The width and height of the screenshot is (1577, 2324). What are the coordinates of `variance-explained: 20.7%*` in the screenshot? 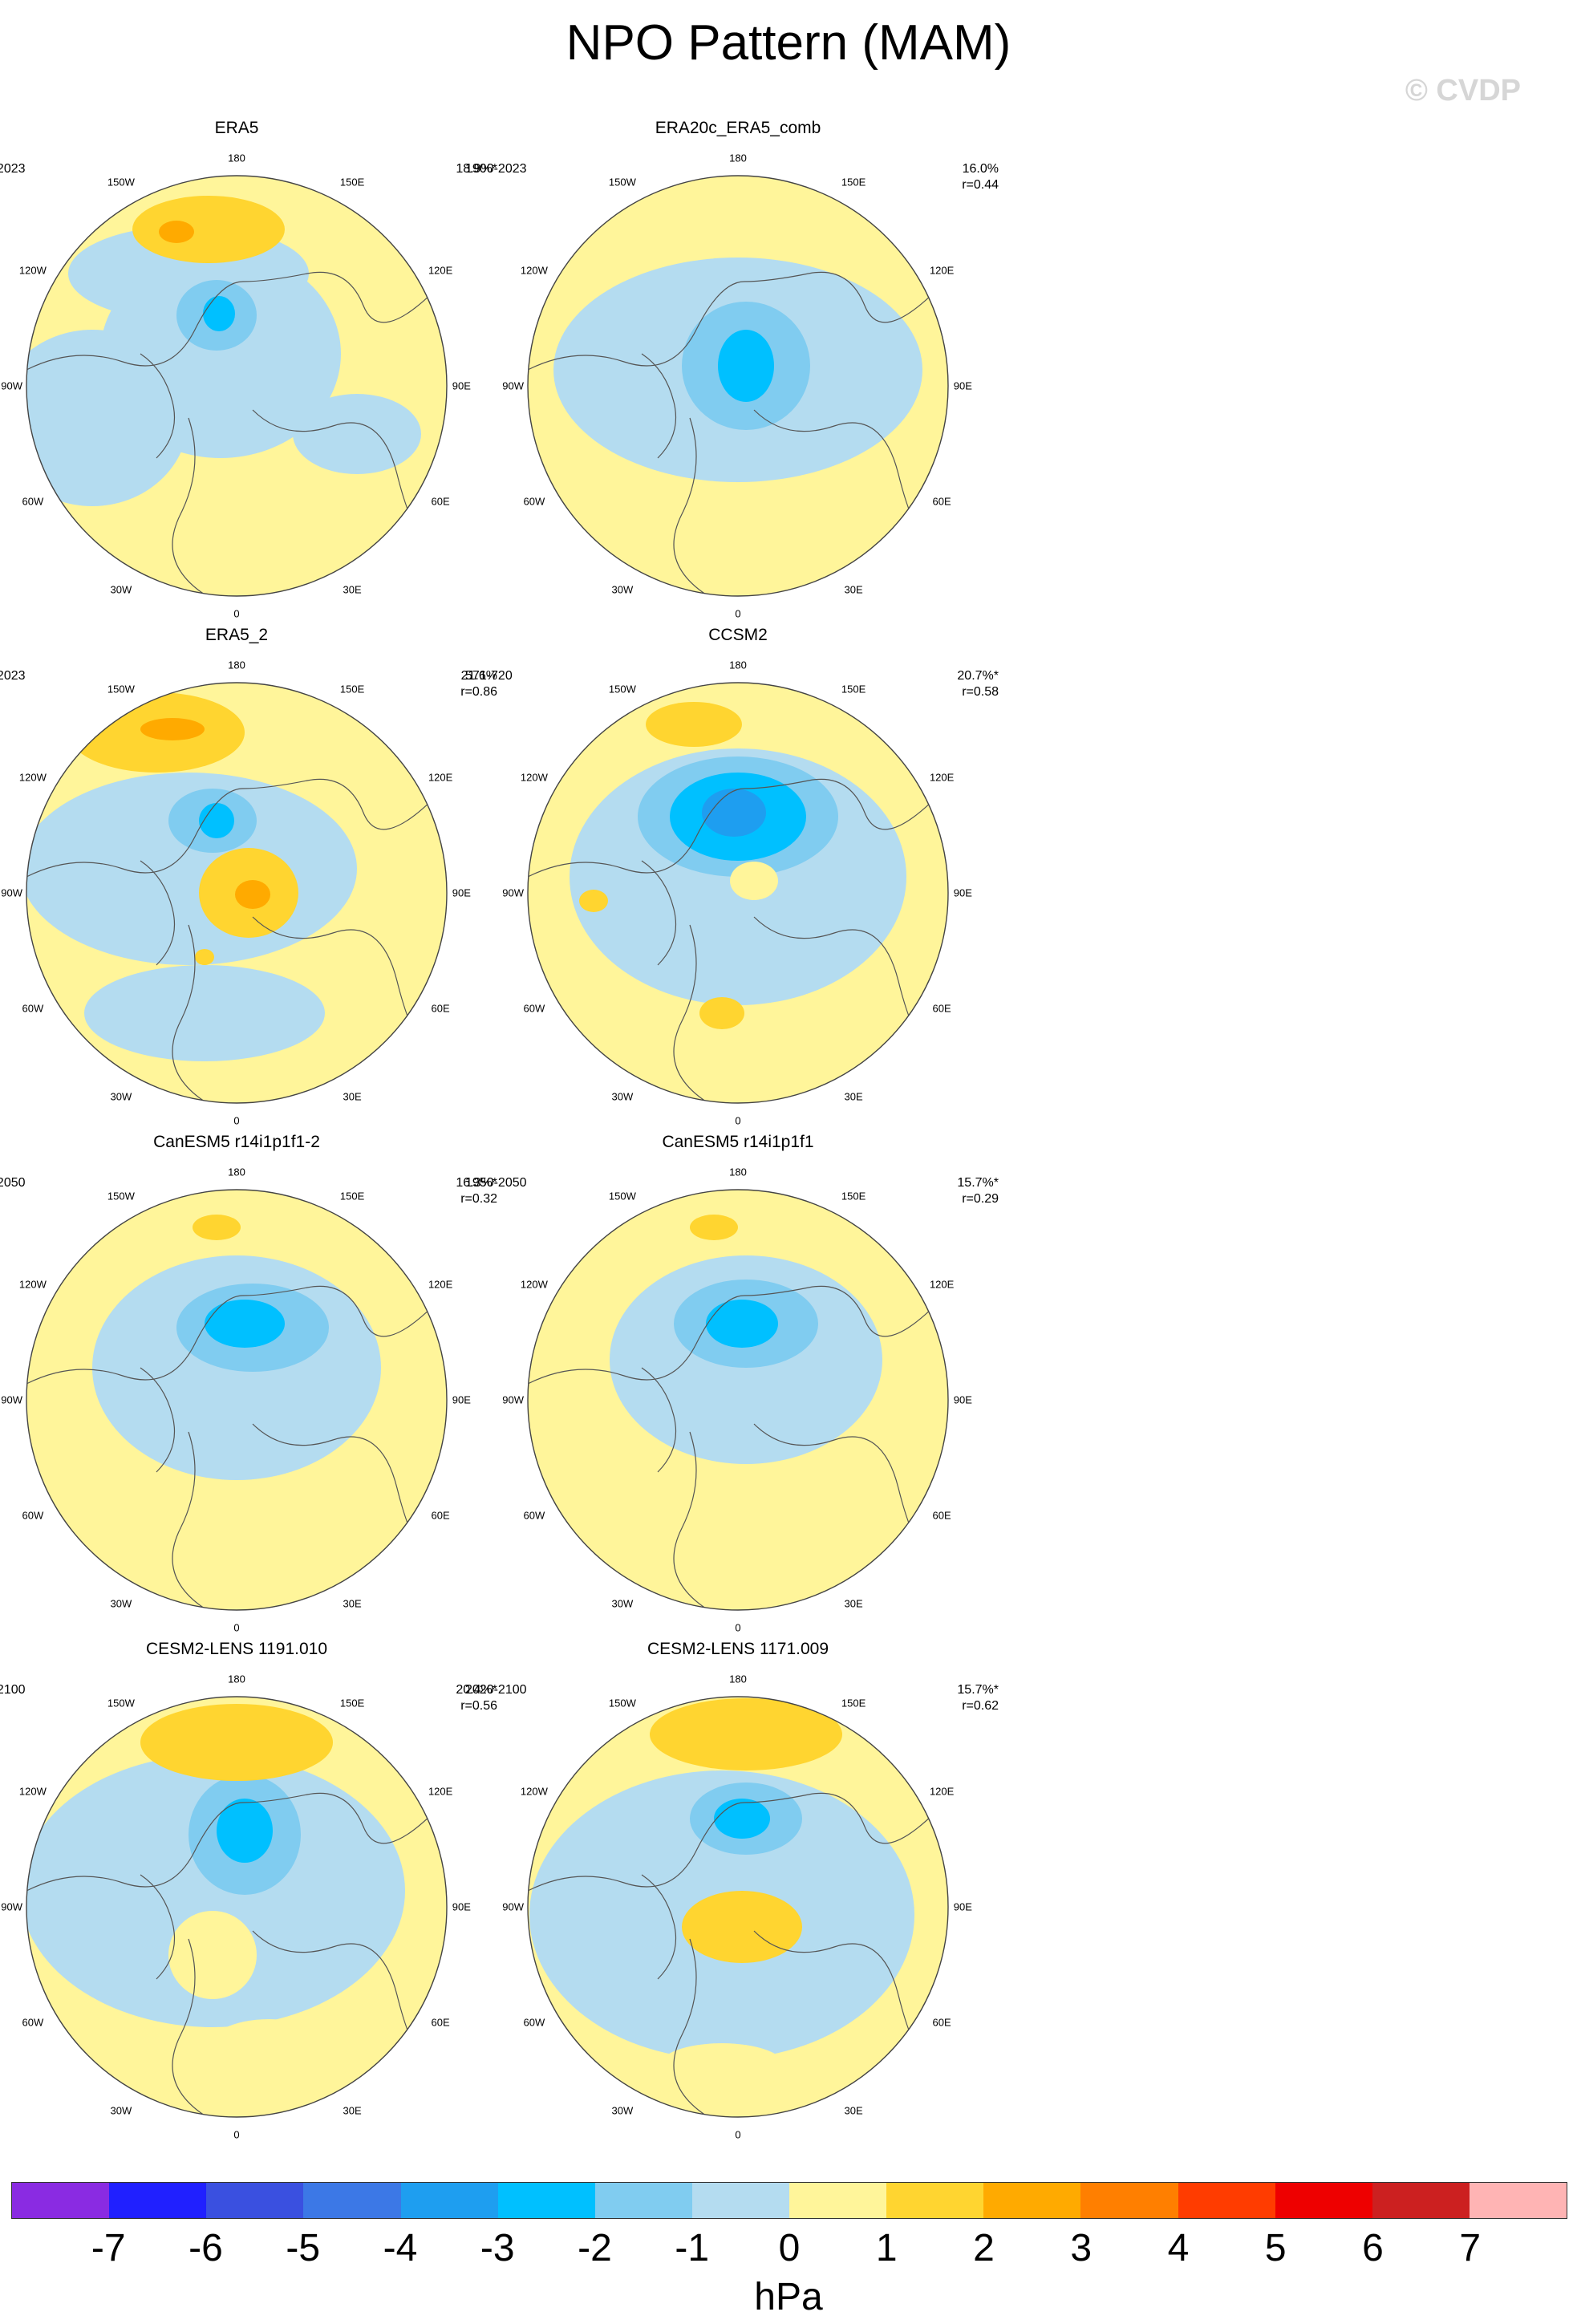 It's located at (978, 676).